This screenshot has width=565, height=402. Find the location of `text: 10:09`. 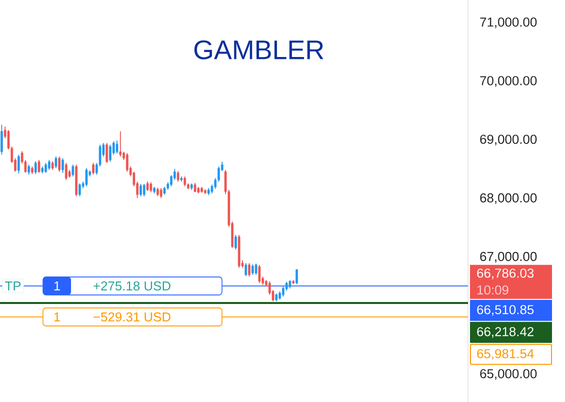

text: 10:09 is located at coordinates (493, 290).